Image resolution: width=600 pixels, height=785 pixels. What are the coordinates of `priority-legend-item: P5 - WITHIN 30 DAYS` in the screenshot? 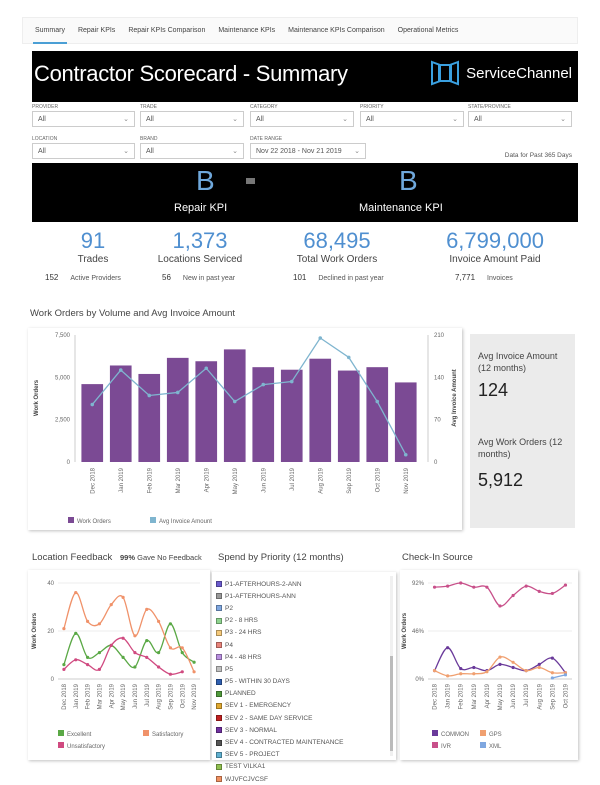 It's located at (279, 682).